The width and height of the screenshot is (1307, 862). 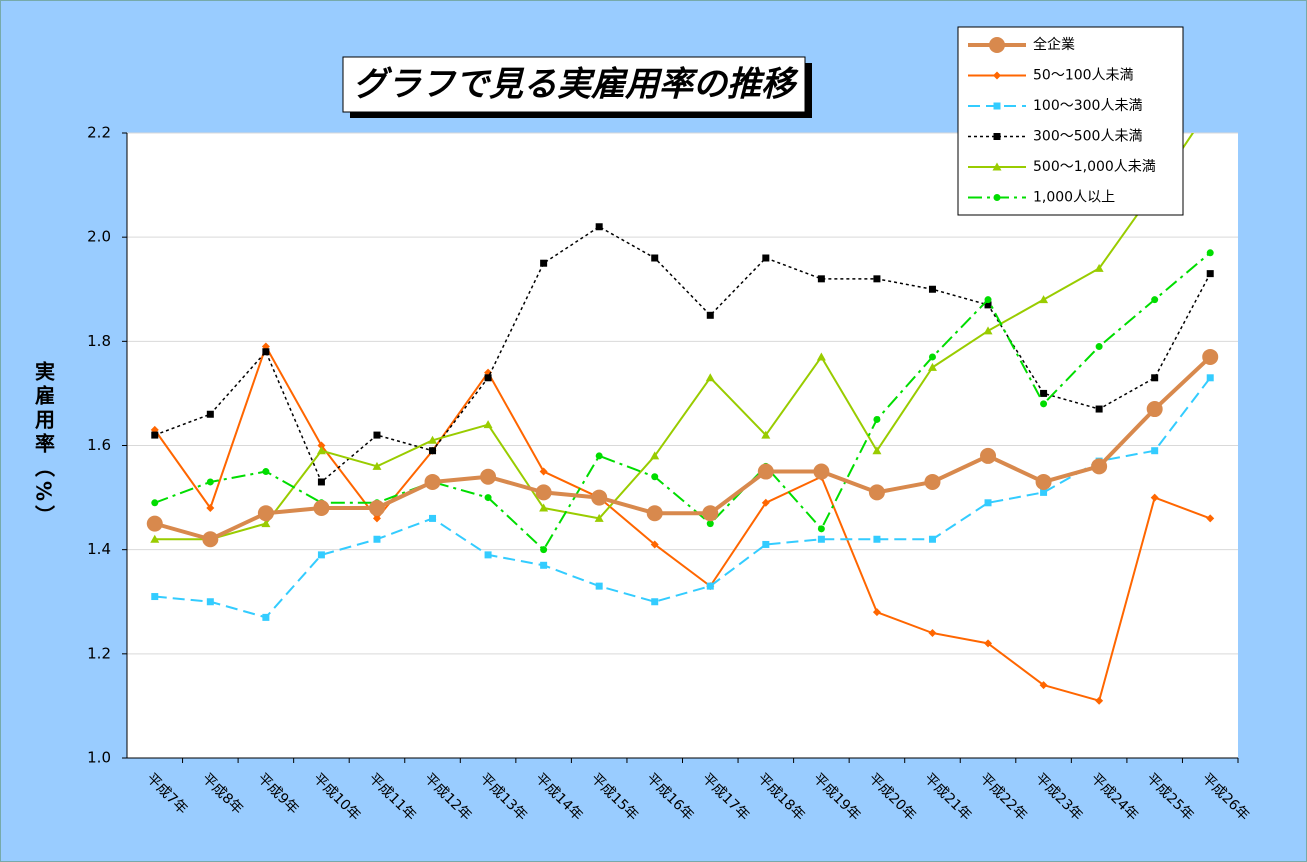 I want to click on y-tick-label: 2.0, so click(x=99, y=237).